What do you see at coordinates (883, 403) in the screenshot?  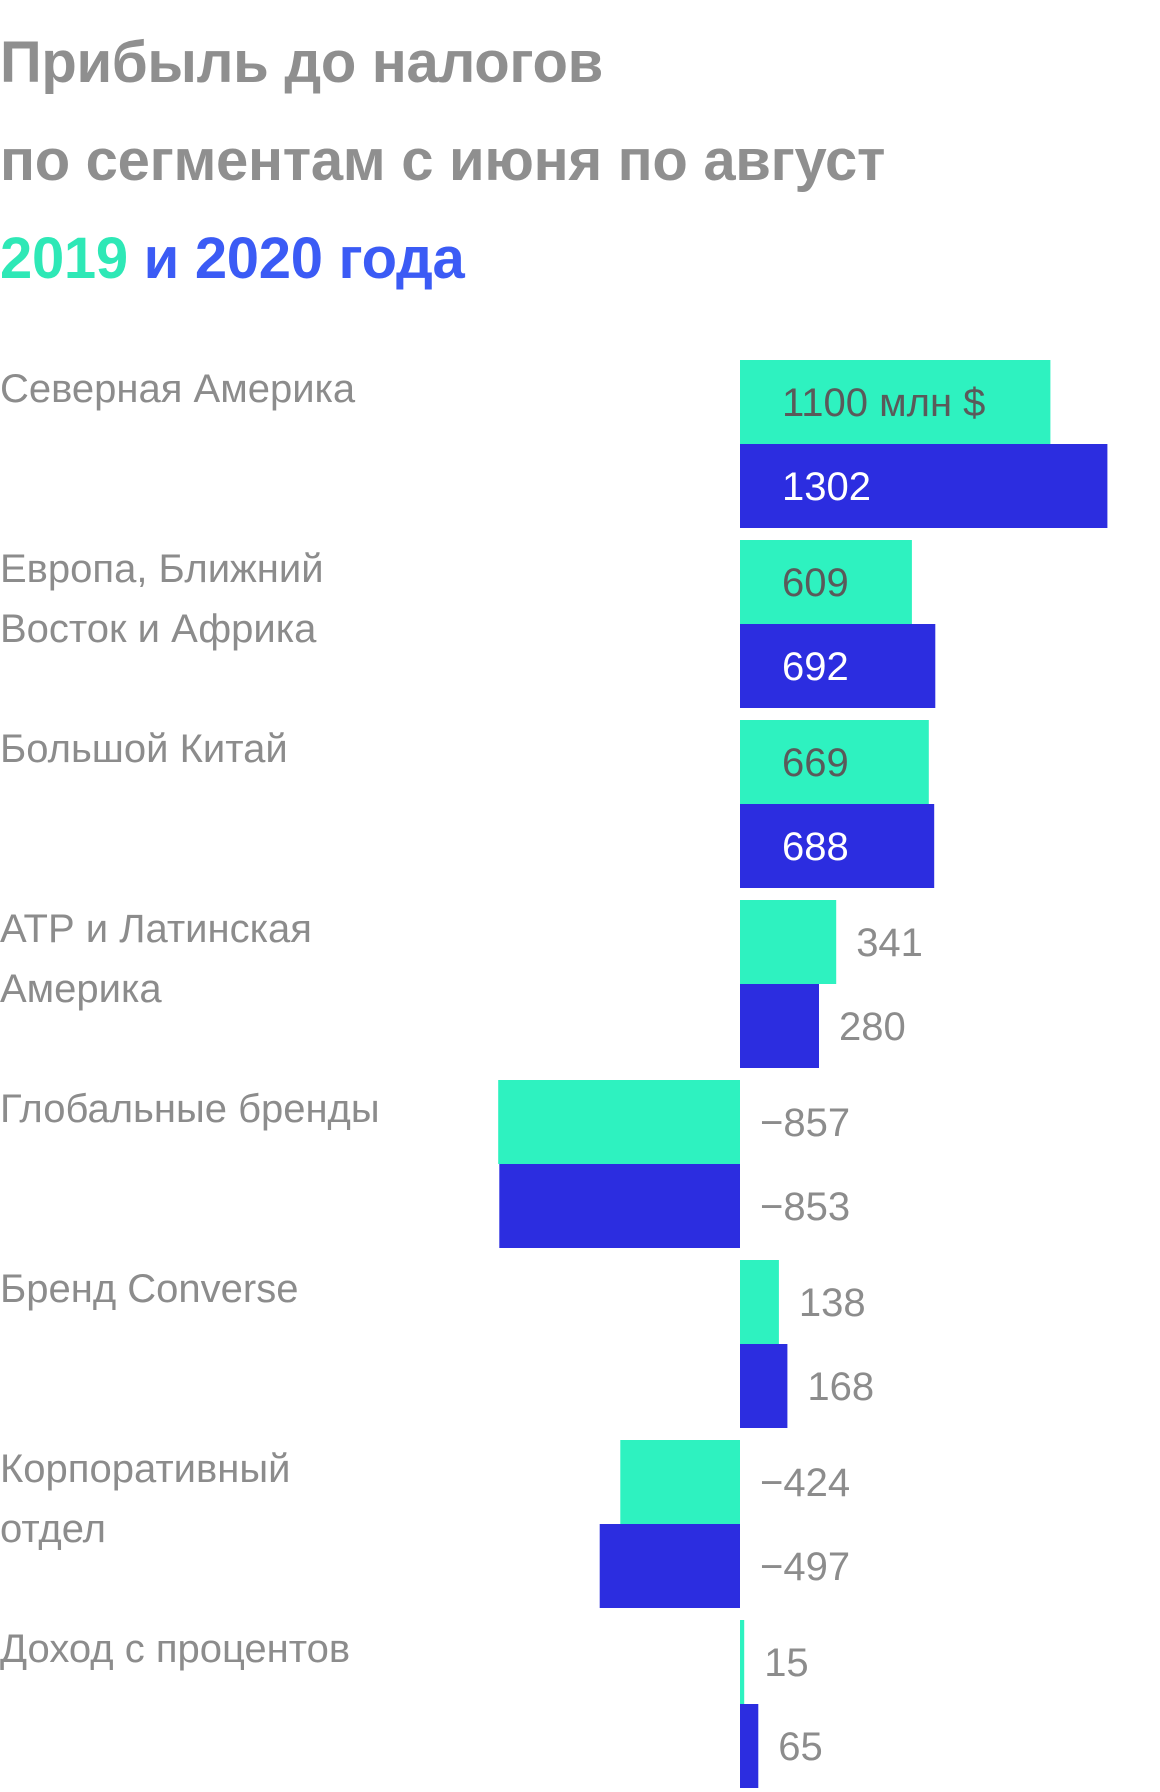 I see `value-label-2019: 1100 млн $` at bounding box center [883, 403].